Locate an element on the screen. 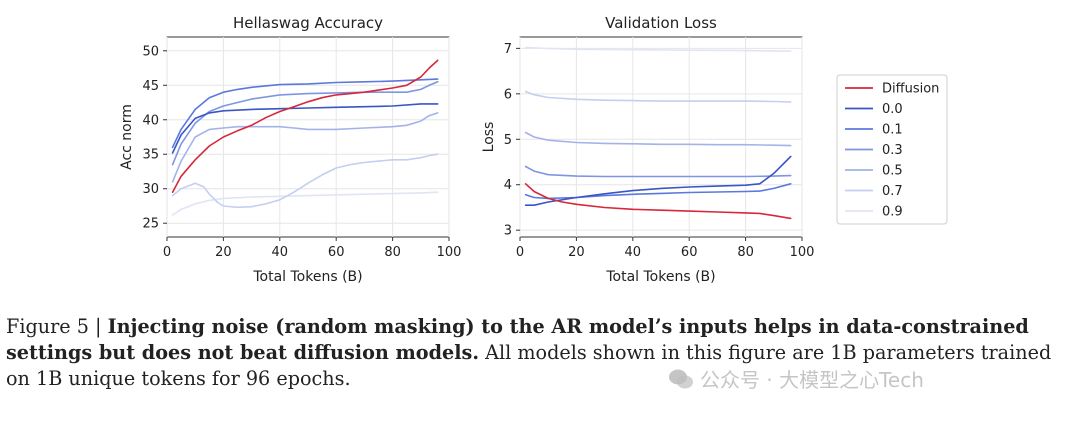 Image resolution: width=1080 pixels, height=421 pixels. y-tick-label: 4 is located at coordinates (508, 185).